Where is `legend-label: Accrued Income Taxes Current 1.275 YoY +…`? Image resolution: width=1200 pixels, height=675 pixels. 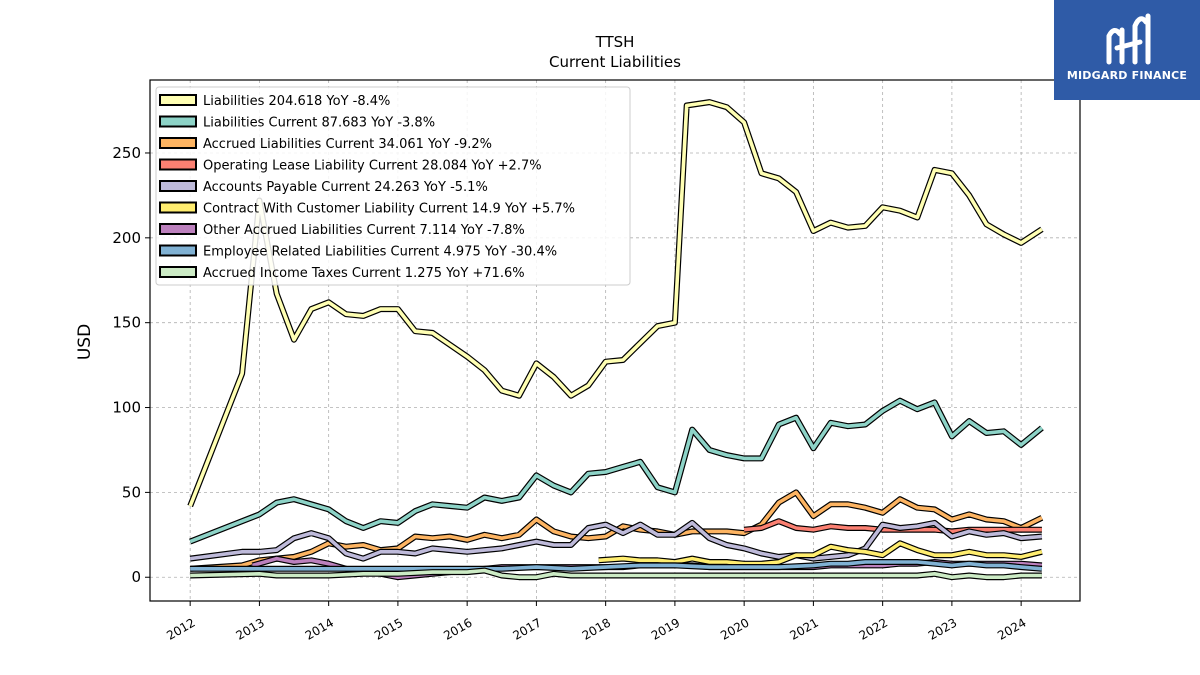
legend-label: Accrued Income Taxes Current 1.275 YoY +… is located at coordinates (364, 273).